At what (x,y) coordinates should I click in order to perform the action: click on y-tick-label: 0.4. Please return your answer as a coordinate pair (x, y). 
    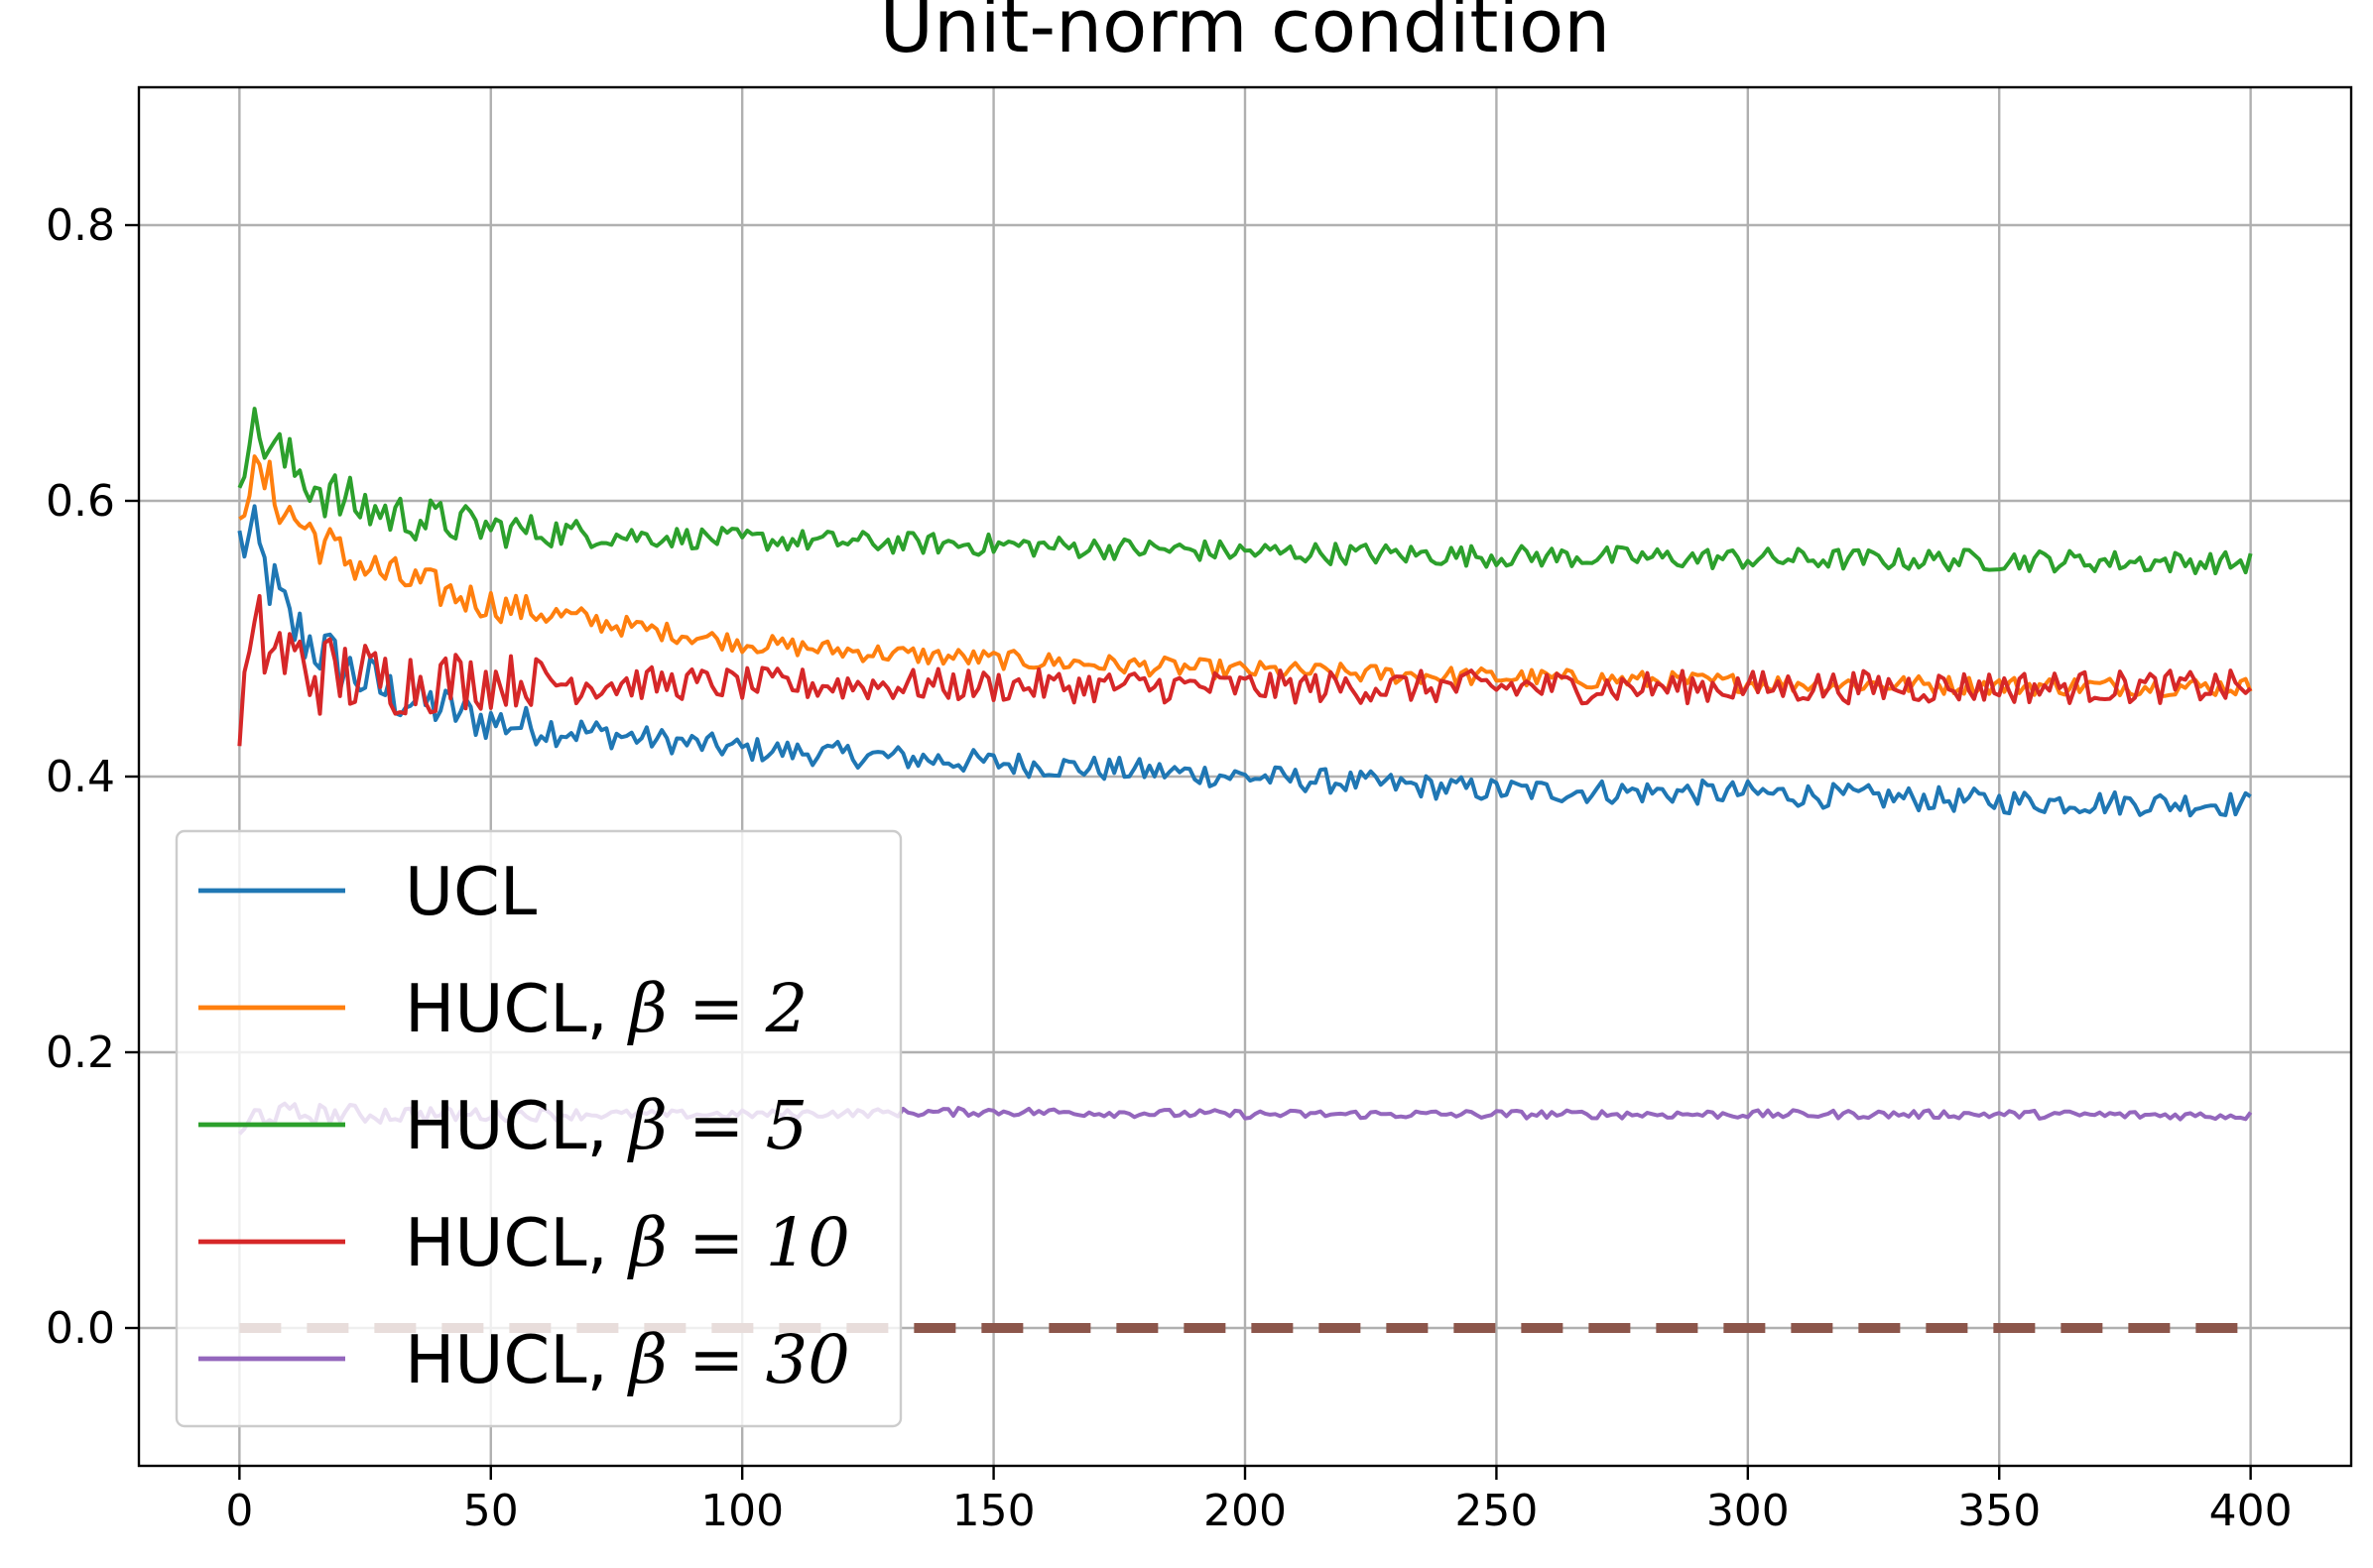
    Looking at the image, I should click on (80, 777).